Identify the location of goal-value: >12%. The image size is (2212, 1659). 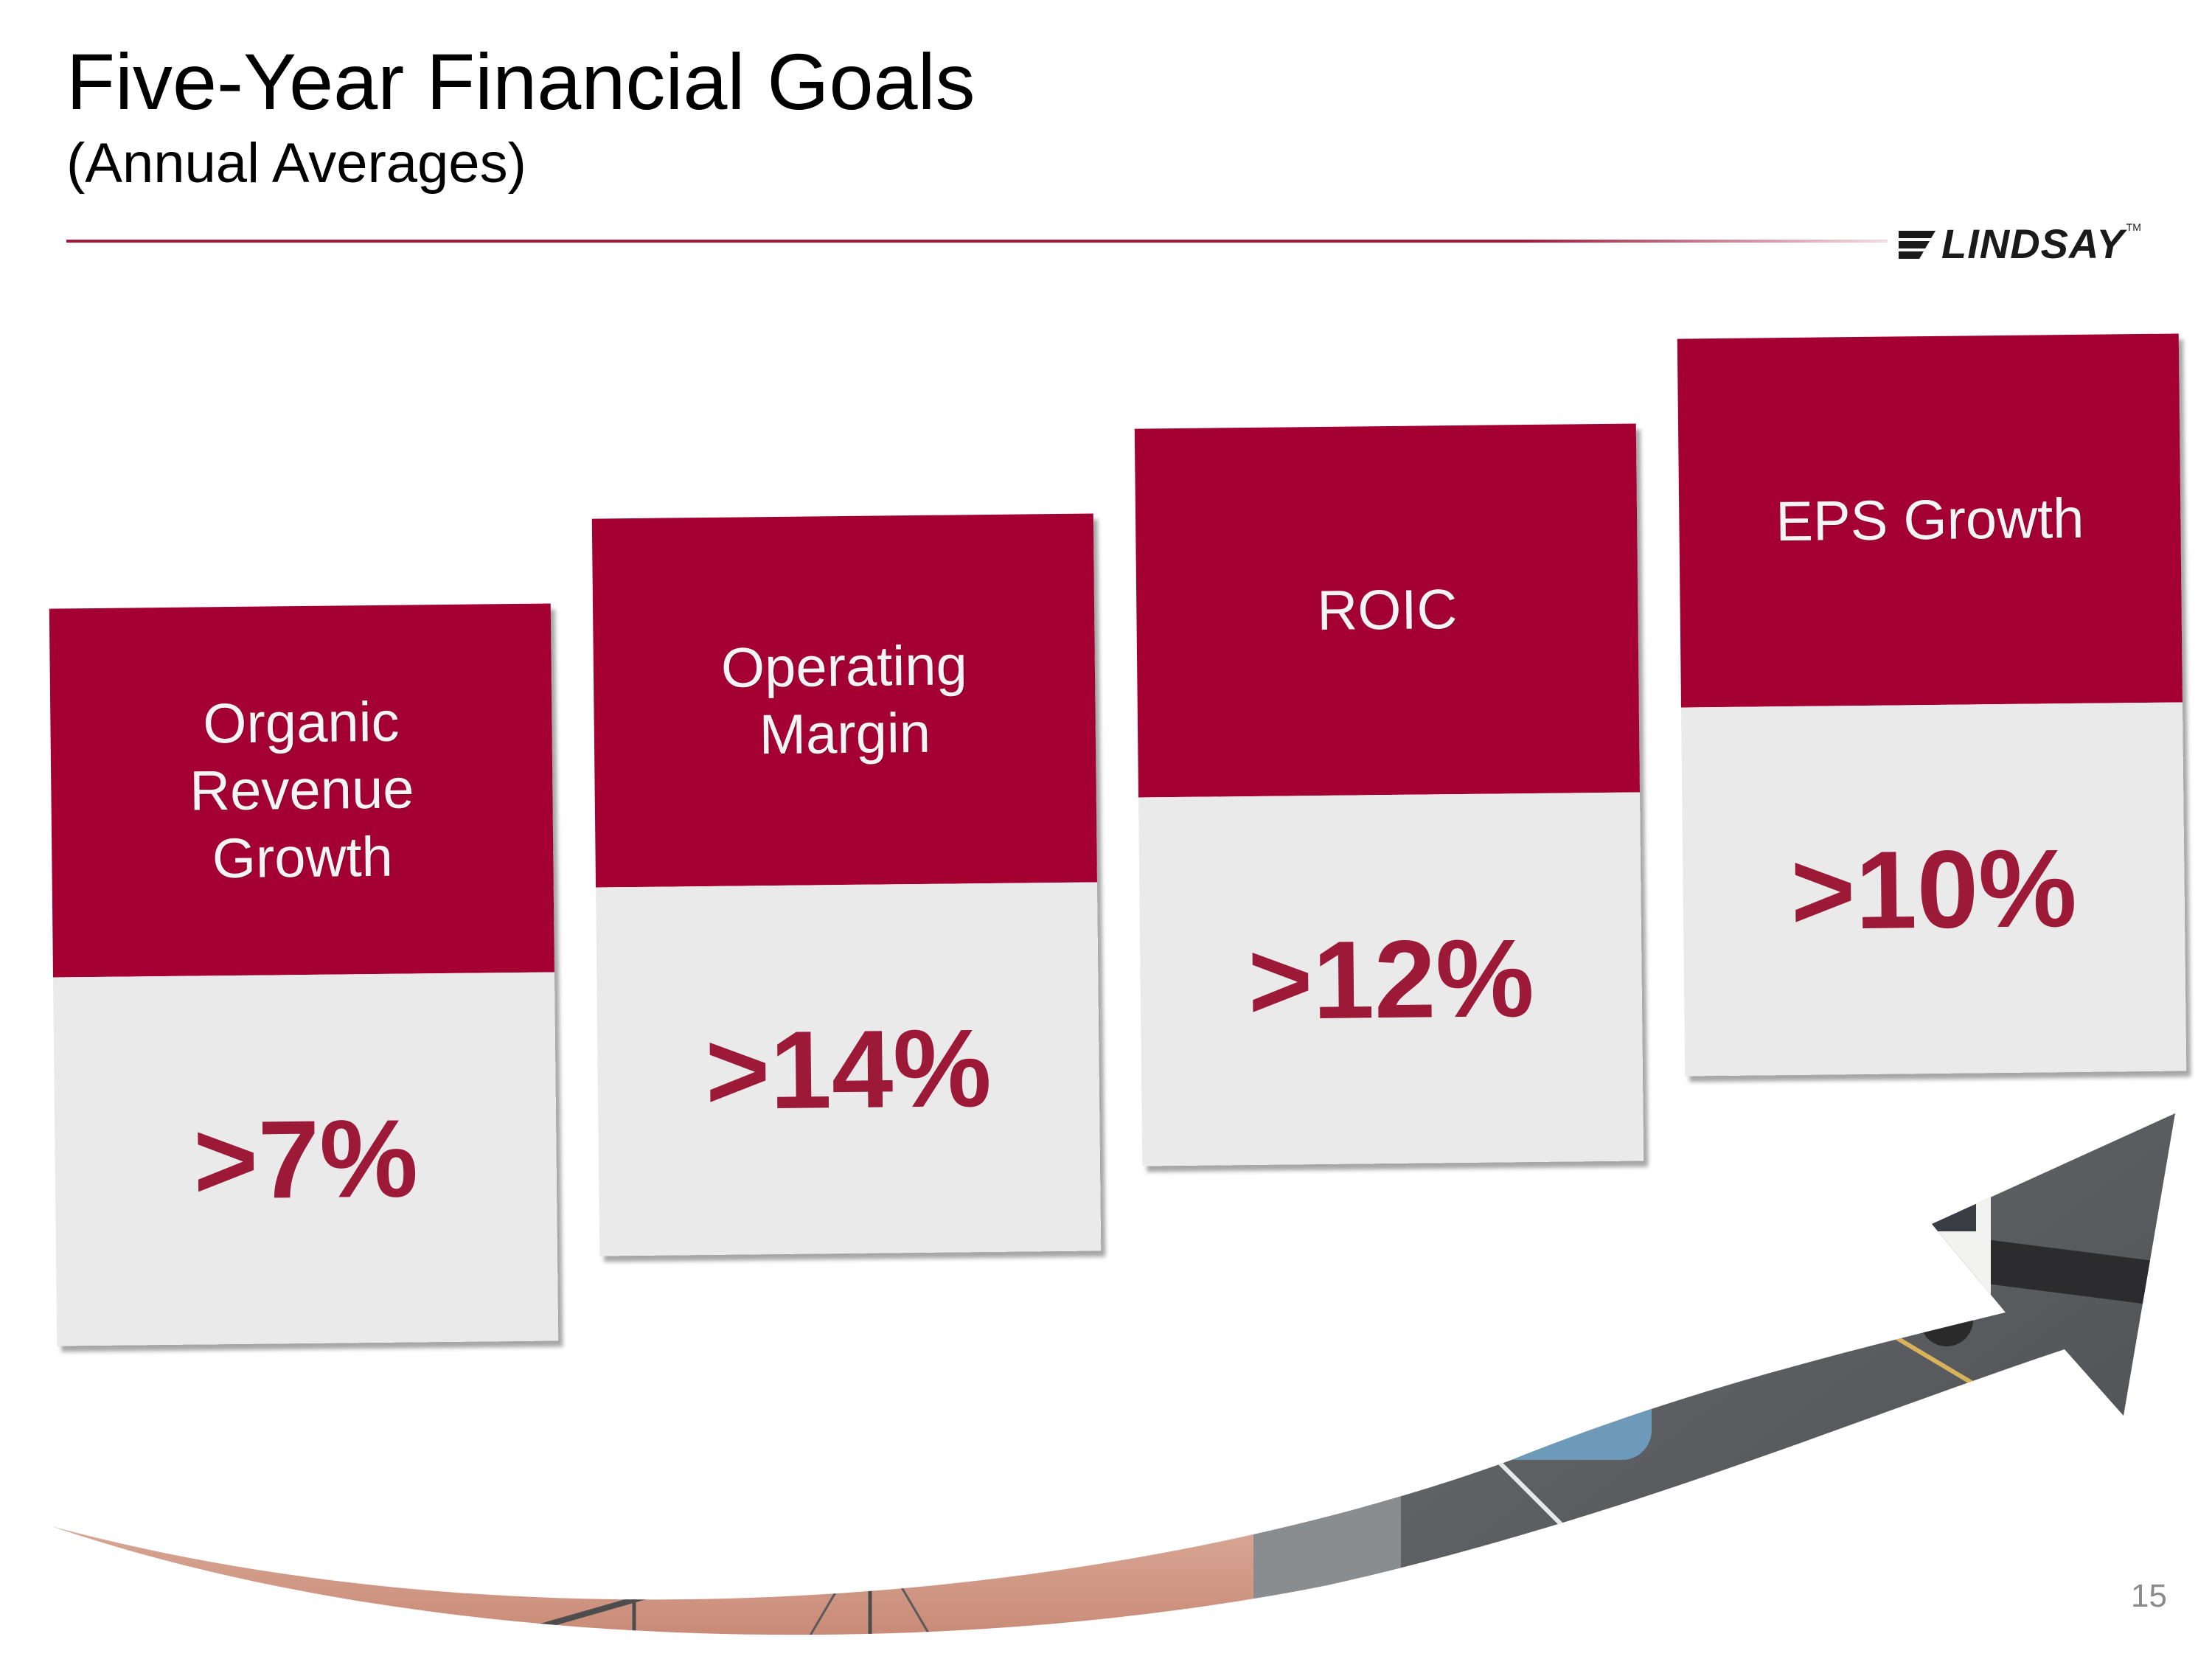
(1391, 979).